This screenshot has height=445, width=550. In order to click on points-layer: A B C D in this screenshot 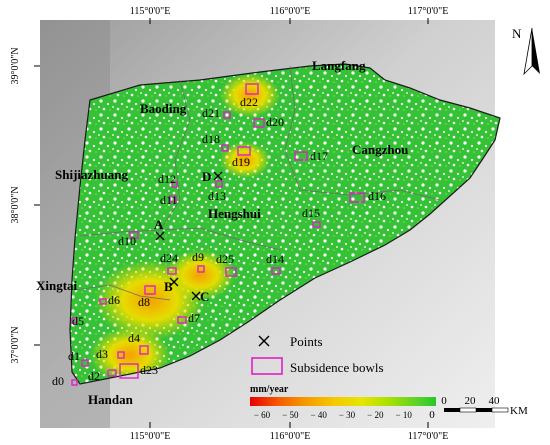, I will do `click(188, 236)`.